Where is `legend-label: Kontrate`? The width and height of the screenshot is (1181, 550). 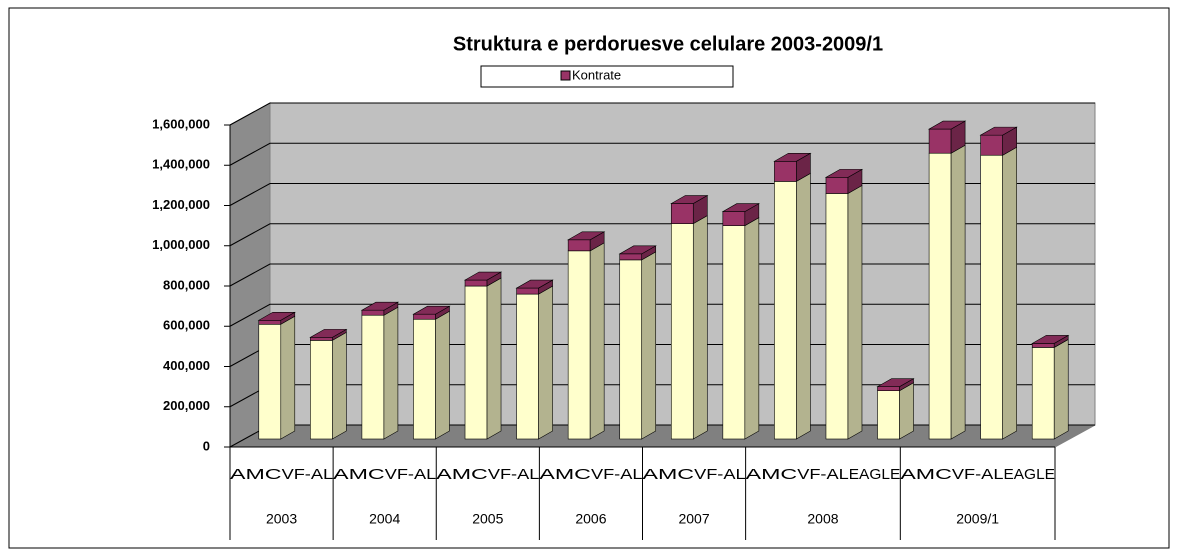 legend-label: Kontrate is located at coordinates (596, 74).